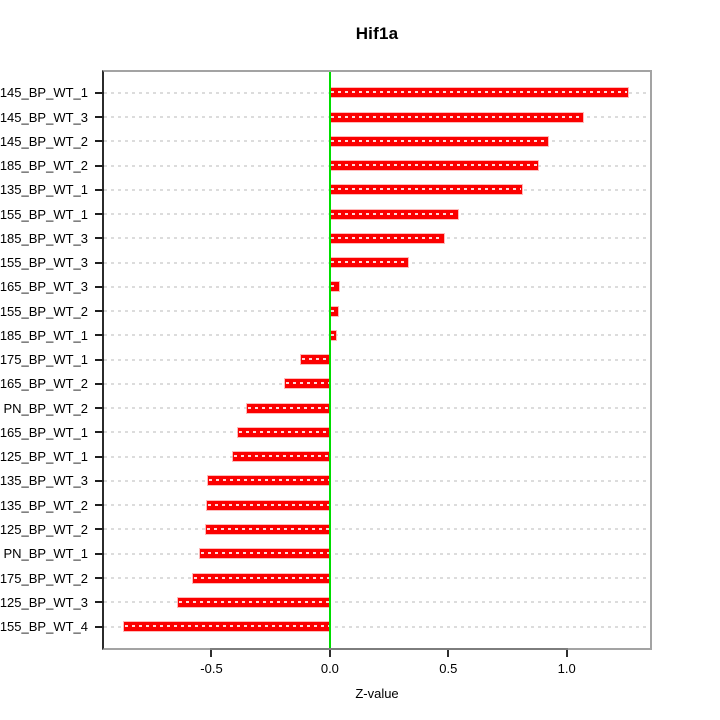 The height and width of the screenshot is (720, 720). Describe the element at coordinates (448, 668) in the screenshot. I see `x-axis-tick-label: 0.5` at that location.